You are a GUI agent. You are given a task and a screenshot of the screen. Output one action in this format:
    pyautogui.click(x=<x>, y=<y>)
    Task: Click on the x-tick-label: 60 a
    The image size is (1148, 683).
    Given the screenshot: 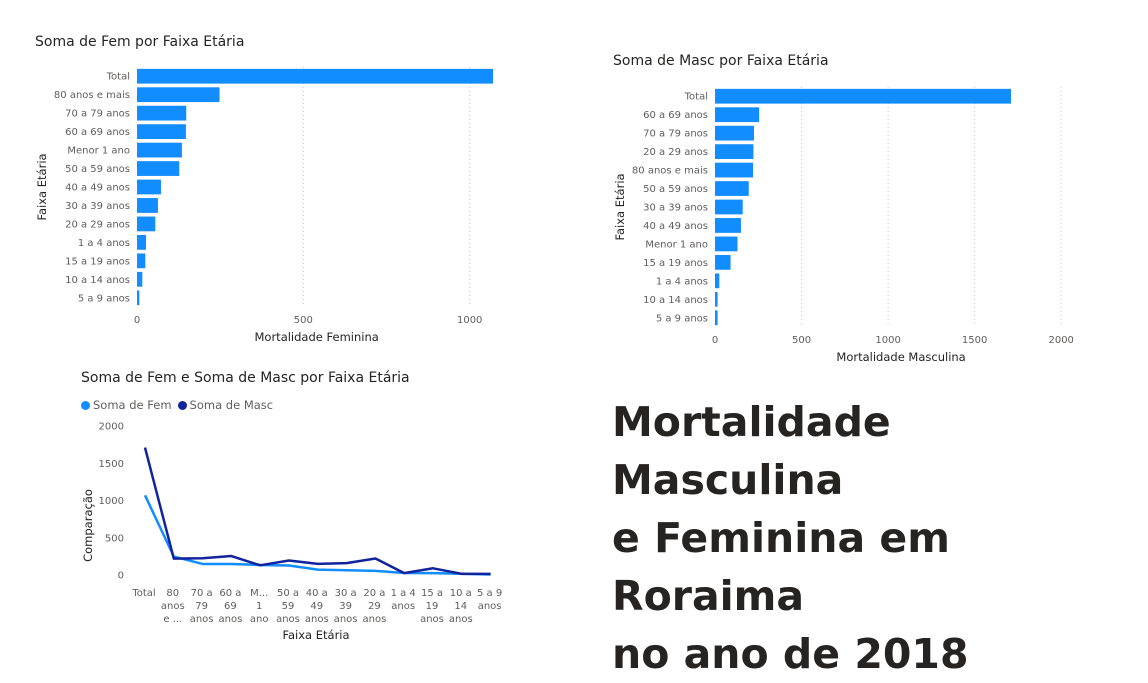 What is the action you would take?
    pyautogui.click(x=230, y=593)
    